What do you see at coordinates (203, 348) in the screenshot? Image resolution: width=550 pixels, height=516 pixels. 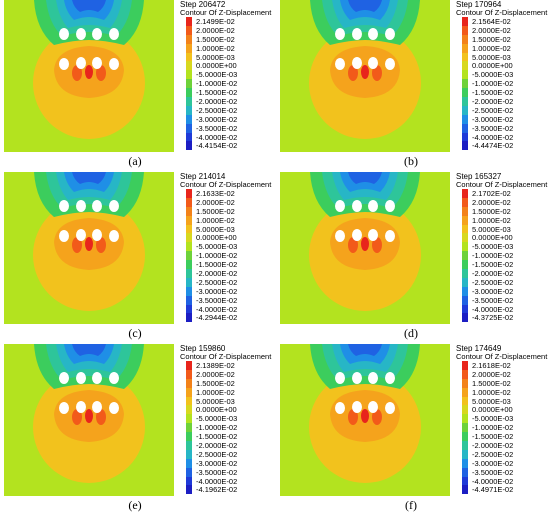 I see `step-label: Step 159860` at bounding box center [203, 348].